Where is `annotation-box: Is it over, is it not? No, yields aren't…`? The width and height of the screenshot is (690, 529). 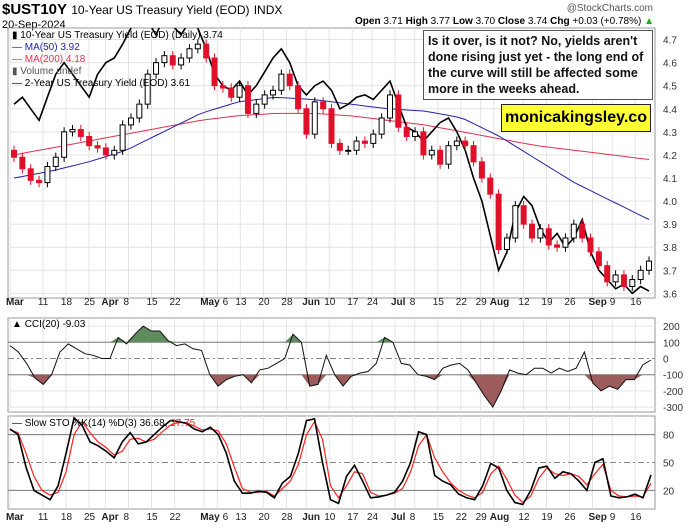
annotation-box: Is it over, is it not? No, yields aren't… is located at coordinates (538, 65).